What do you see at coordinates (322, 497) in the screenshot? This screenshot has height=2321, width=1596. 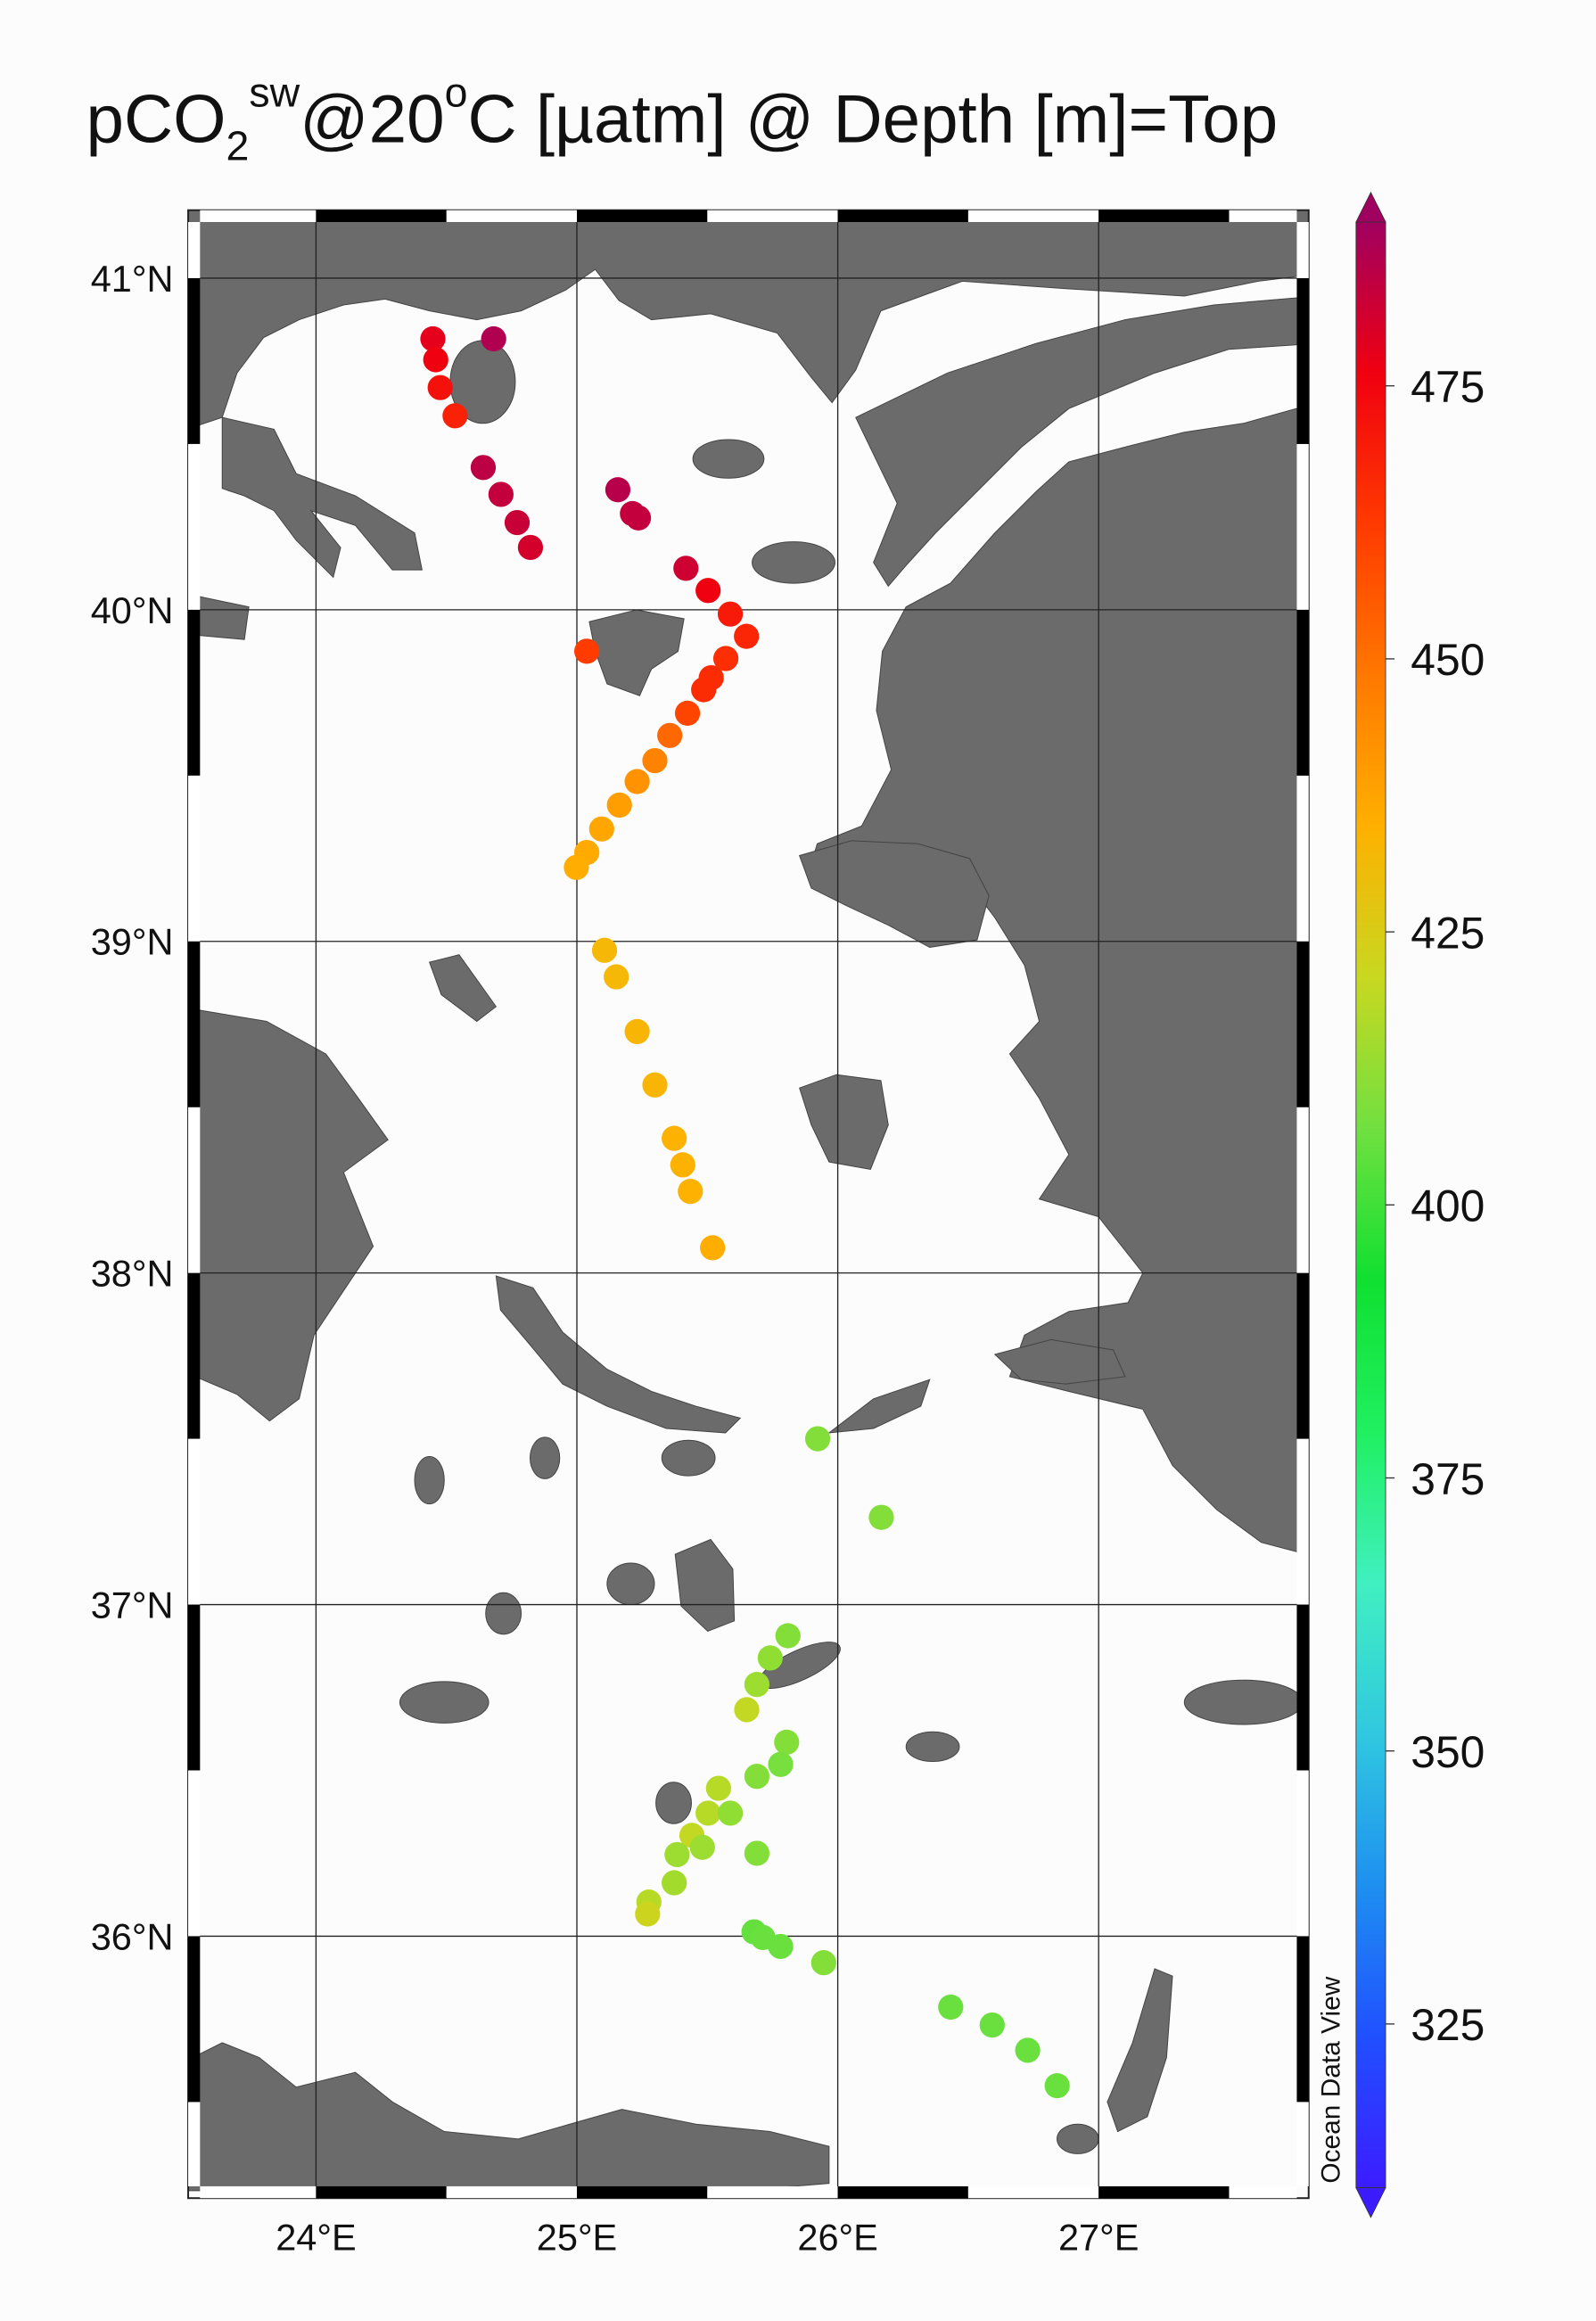 I see `chalkidiki` at bounding box center [322, 497].